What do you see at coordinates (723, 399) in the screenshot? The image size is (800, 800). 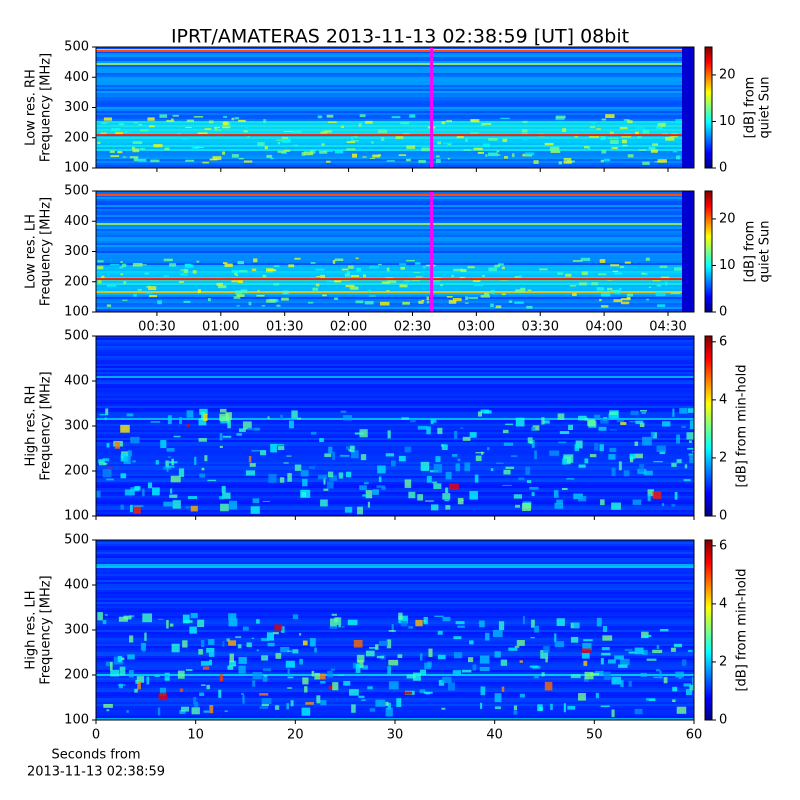 I see `colorbar-tick-label: 4` at bounding box center [723, 399].